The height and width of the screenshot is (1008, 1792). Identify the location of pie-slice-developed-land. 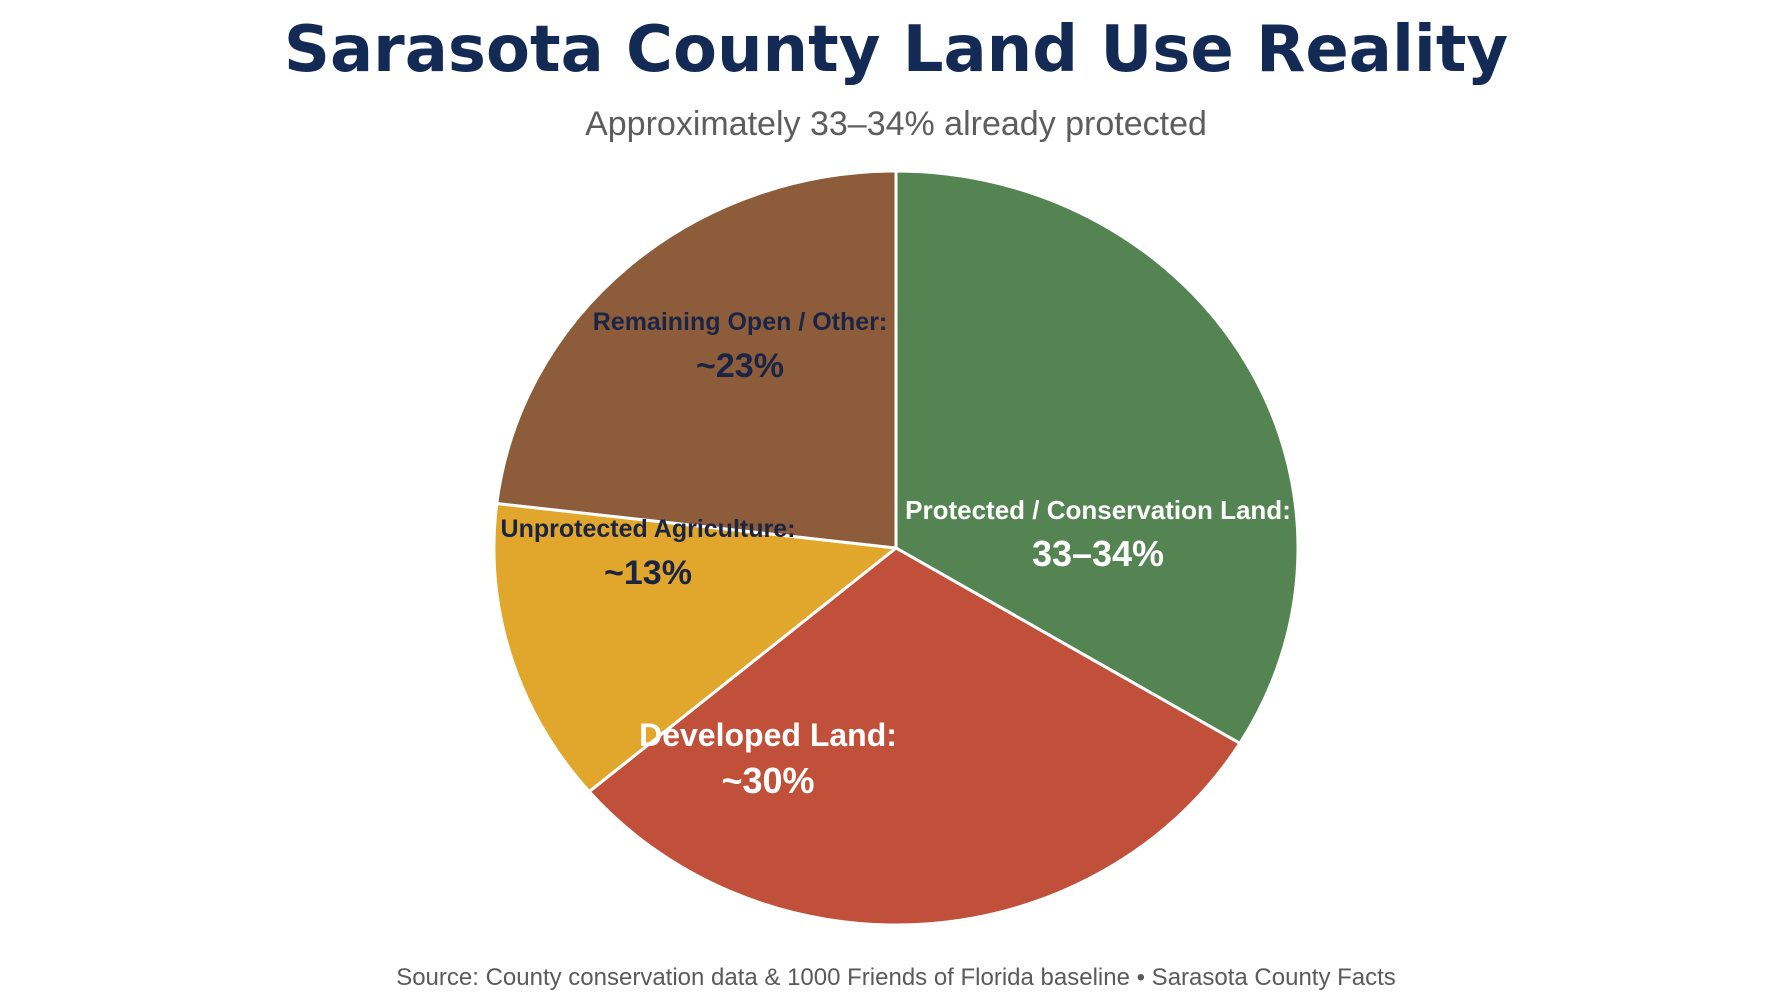
(914, 736).